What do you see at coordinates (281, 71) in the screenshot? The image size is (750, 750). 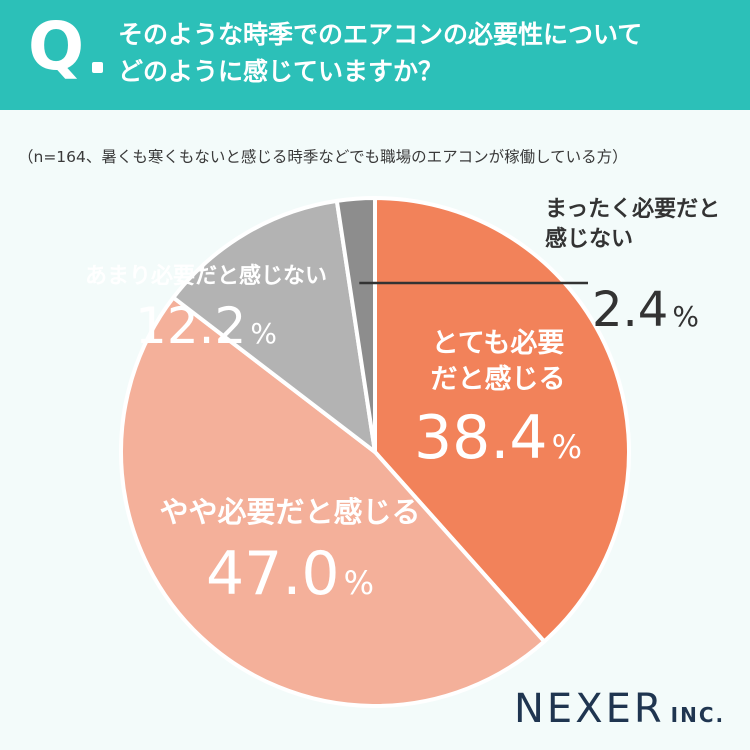 I see `question-line-2: どのように感じていますか？` at bounding box center [281, 71].